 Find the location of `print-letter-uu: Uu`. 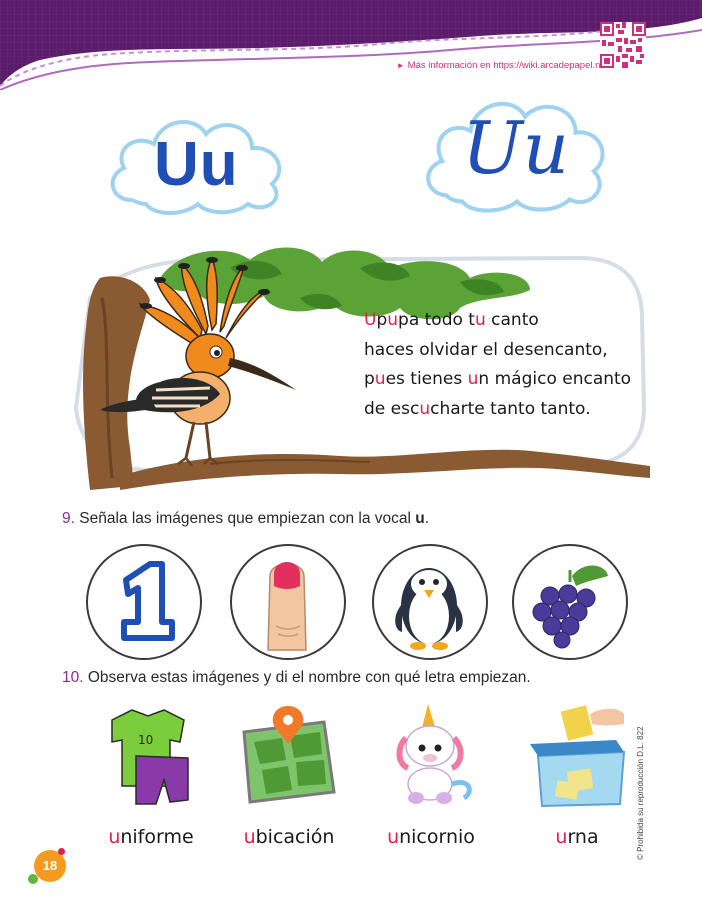

print-letter-uu: Uu is located at coordinates (196, 164).